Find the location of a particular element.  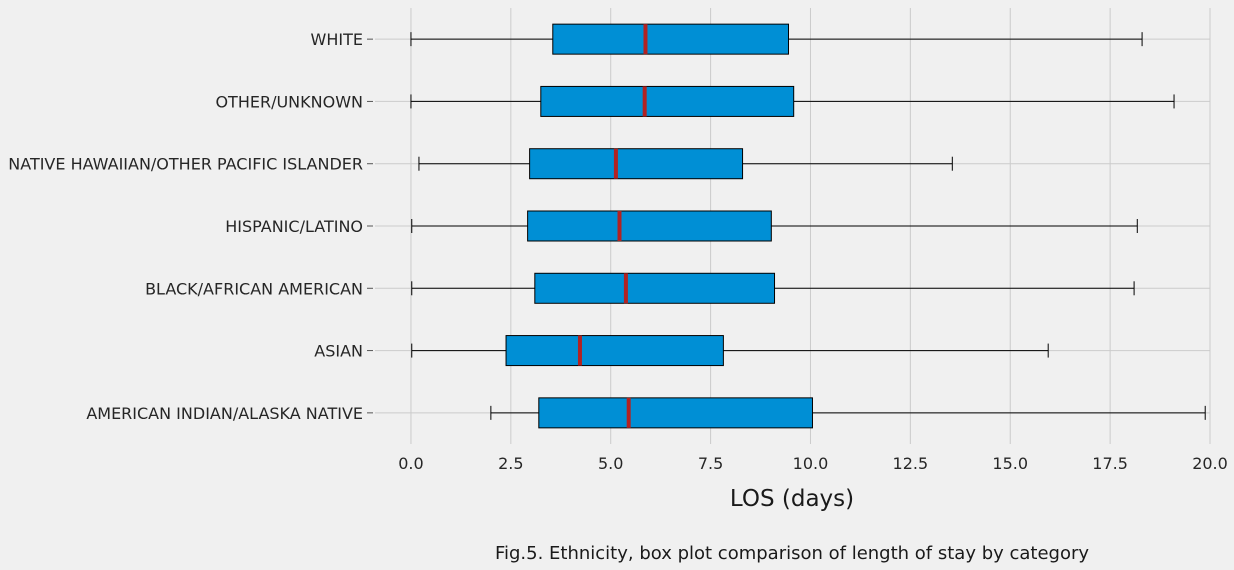

x-tick-label: 2.5 is located at coordinates (510, 463).